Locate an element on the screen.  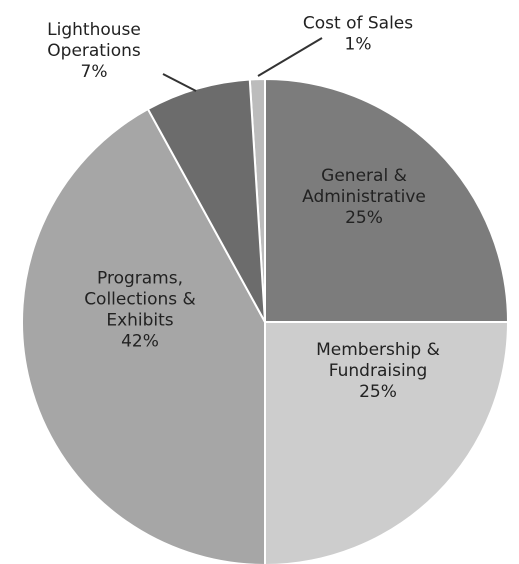
leader-line-lighthouse-operations is located at coordinates (179, 82).